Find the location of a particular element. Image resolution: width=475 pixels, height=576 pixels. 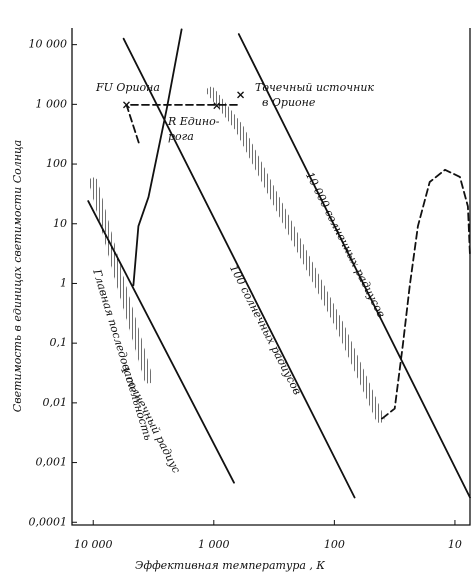

x-tick-label: 10 is located at coordinates (455, 544).